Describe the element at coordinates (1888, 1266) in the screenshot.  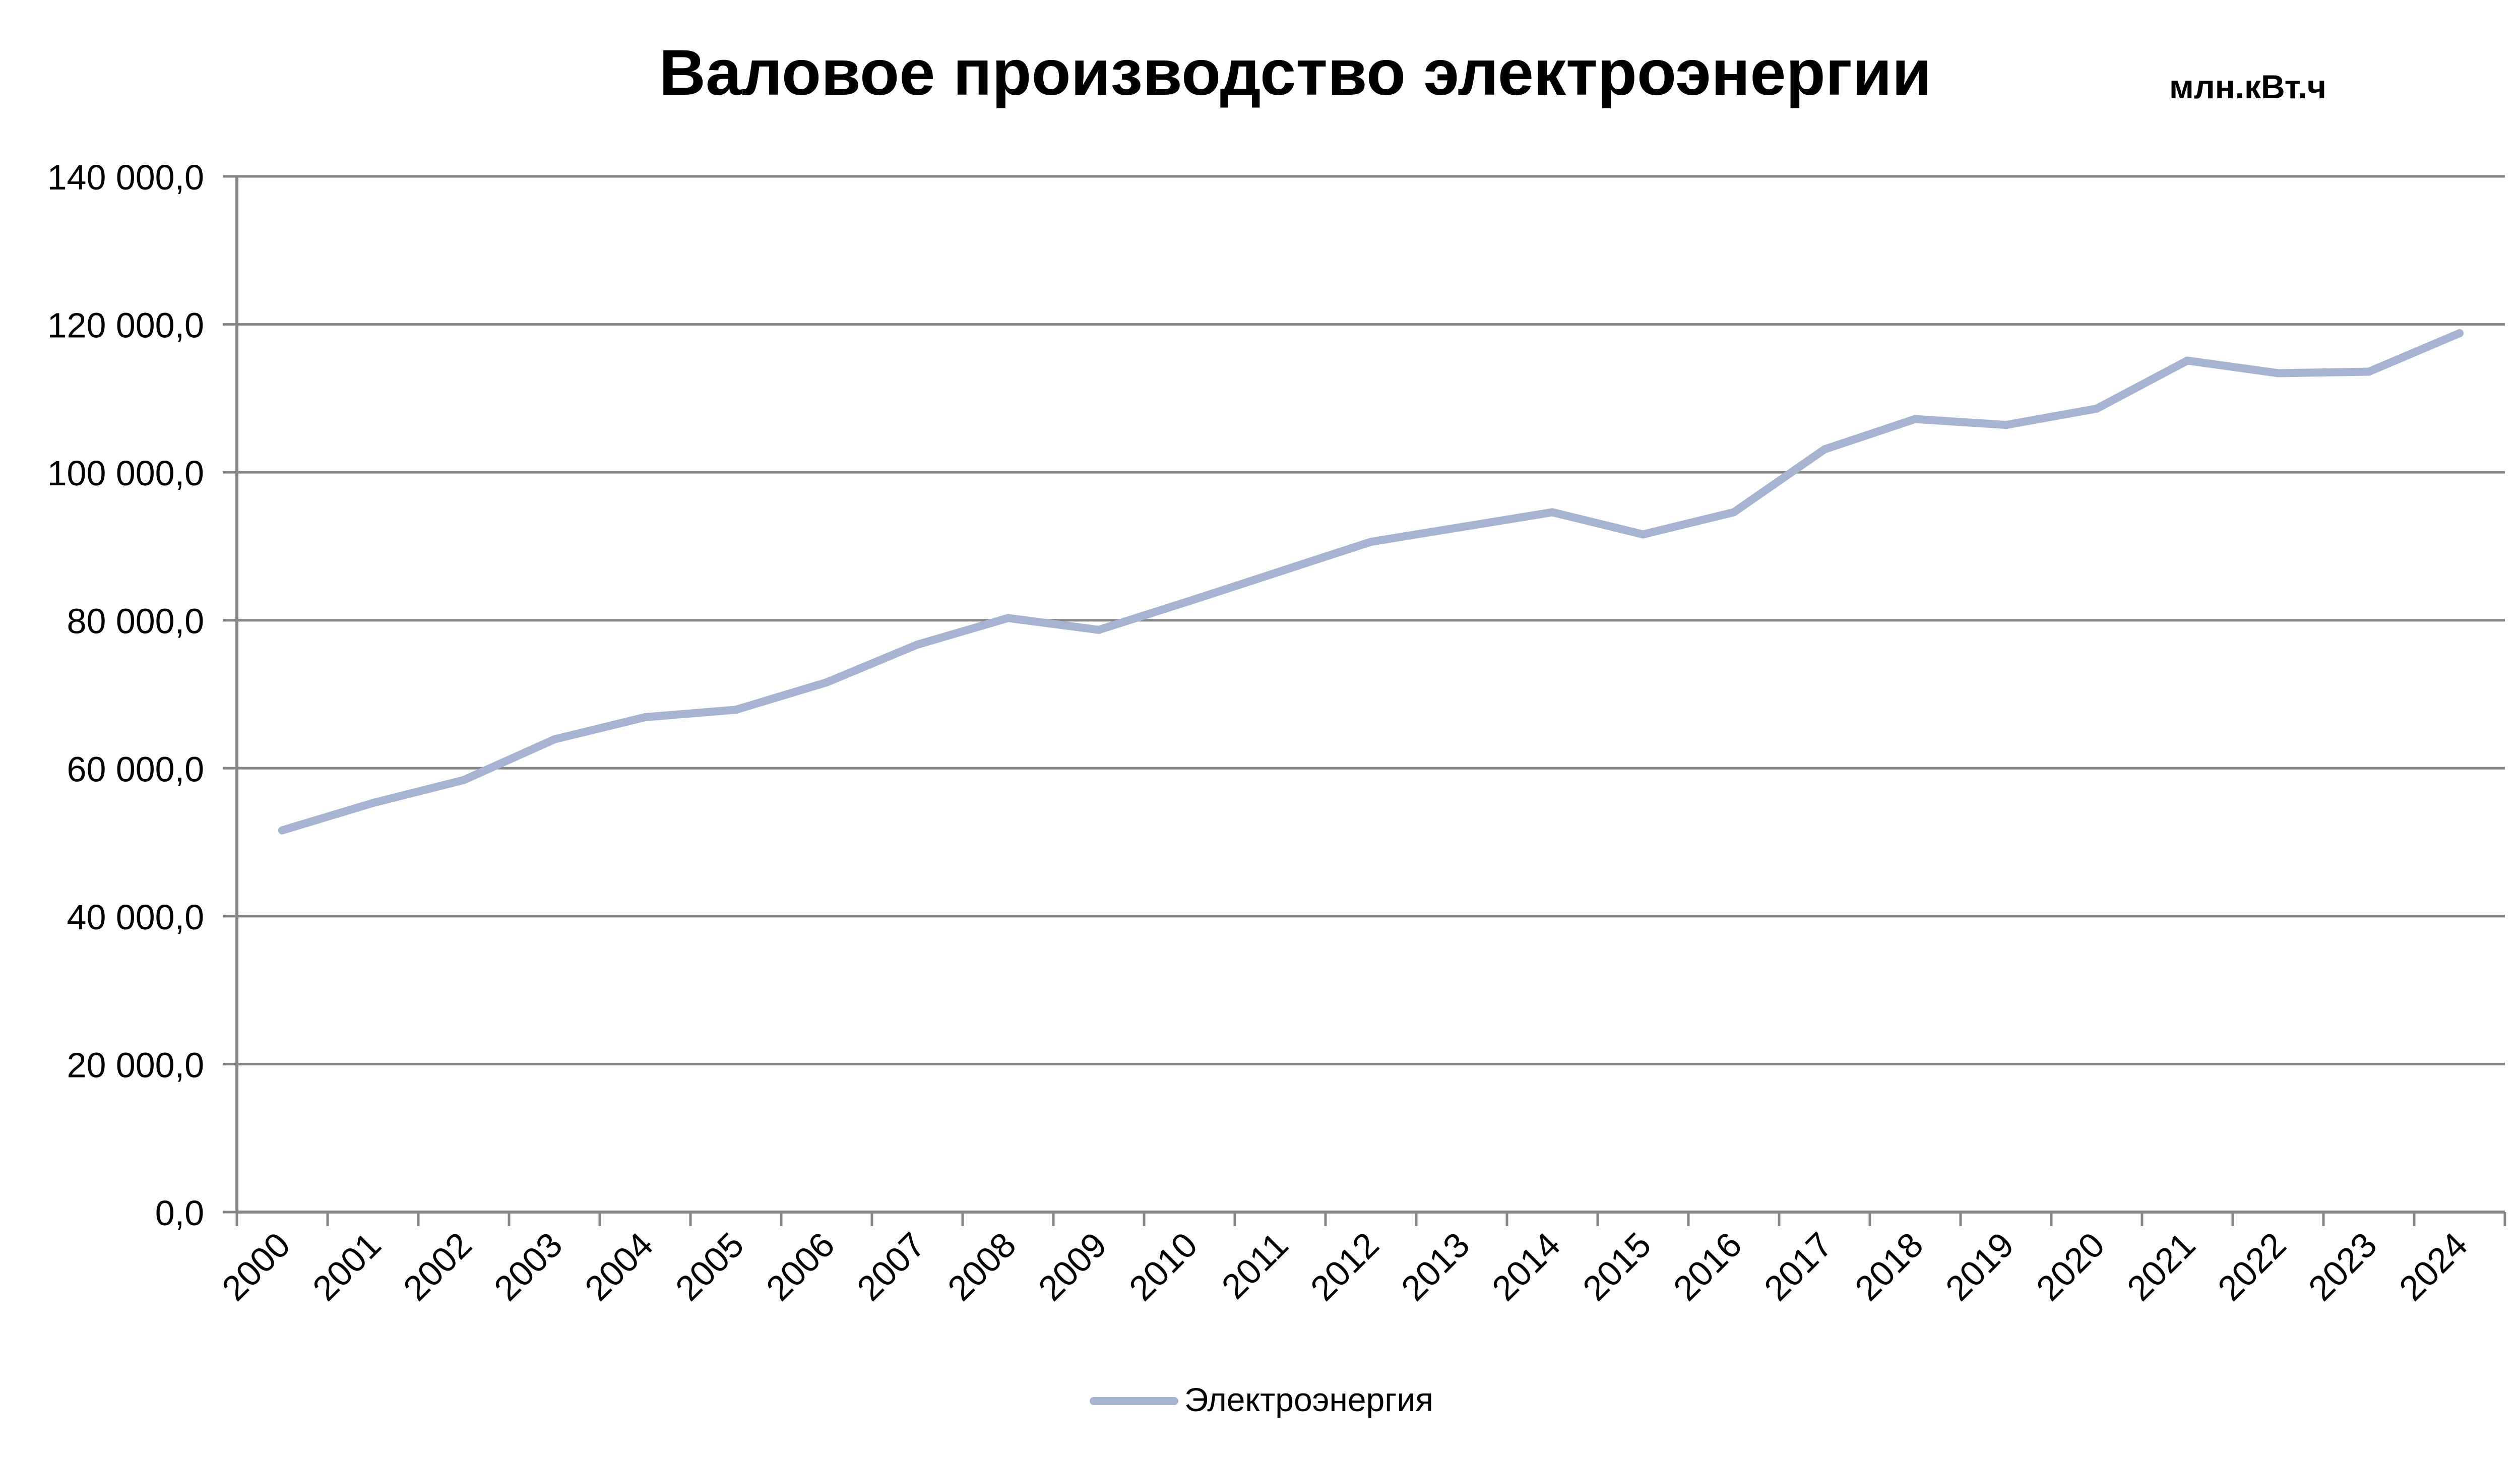
I see `x-tick-label: 2018` at that location.